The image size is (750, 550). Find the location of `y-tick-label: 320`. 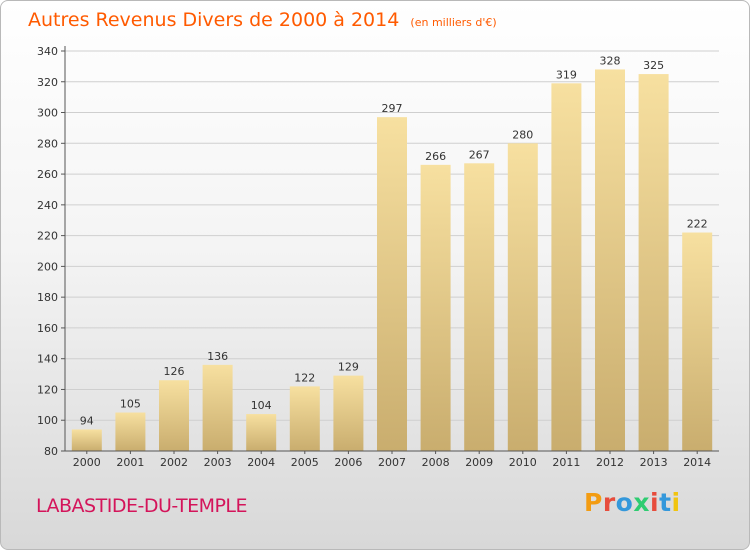

y-tick-label: 320 is located at coordinates (47, 82).